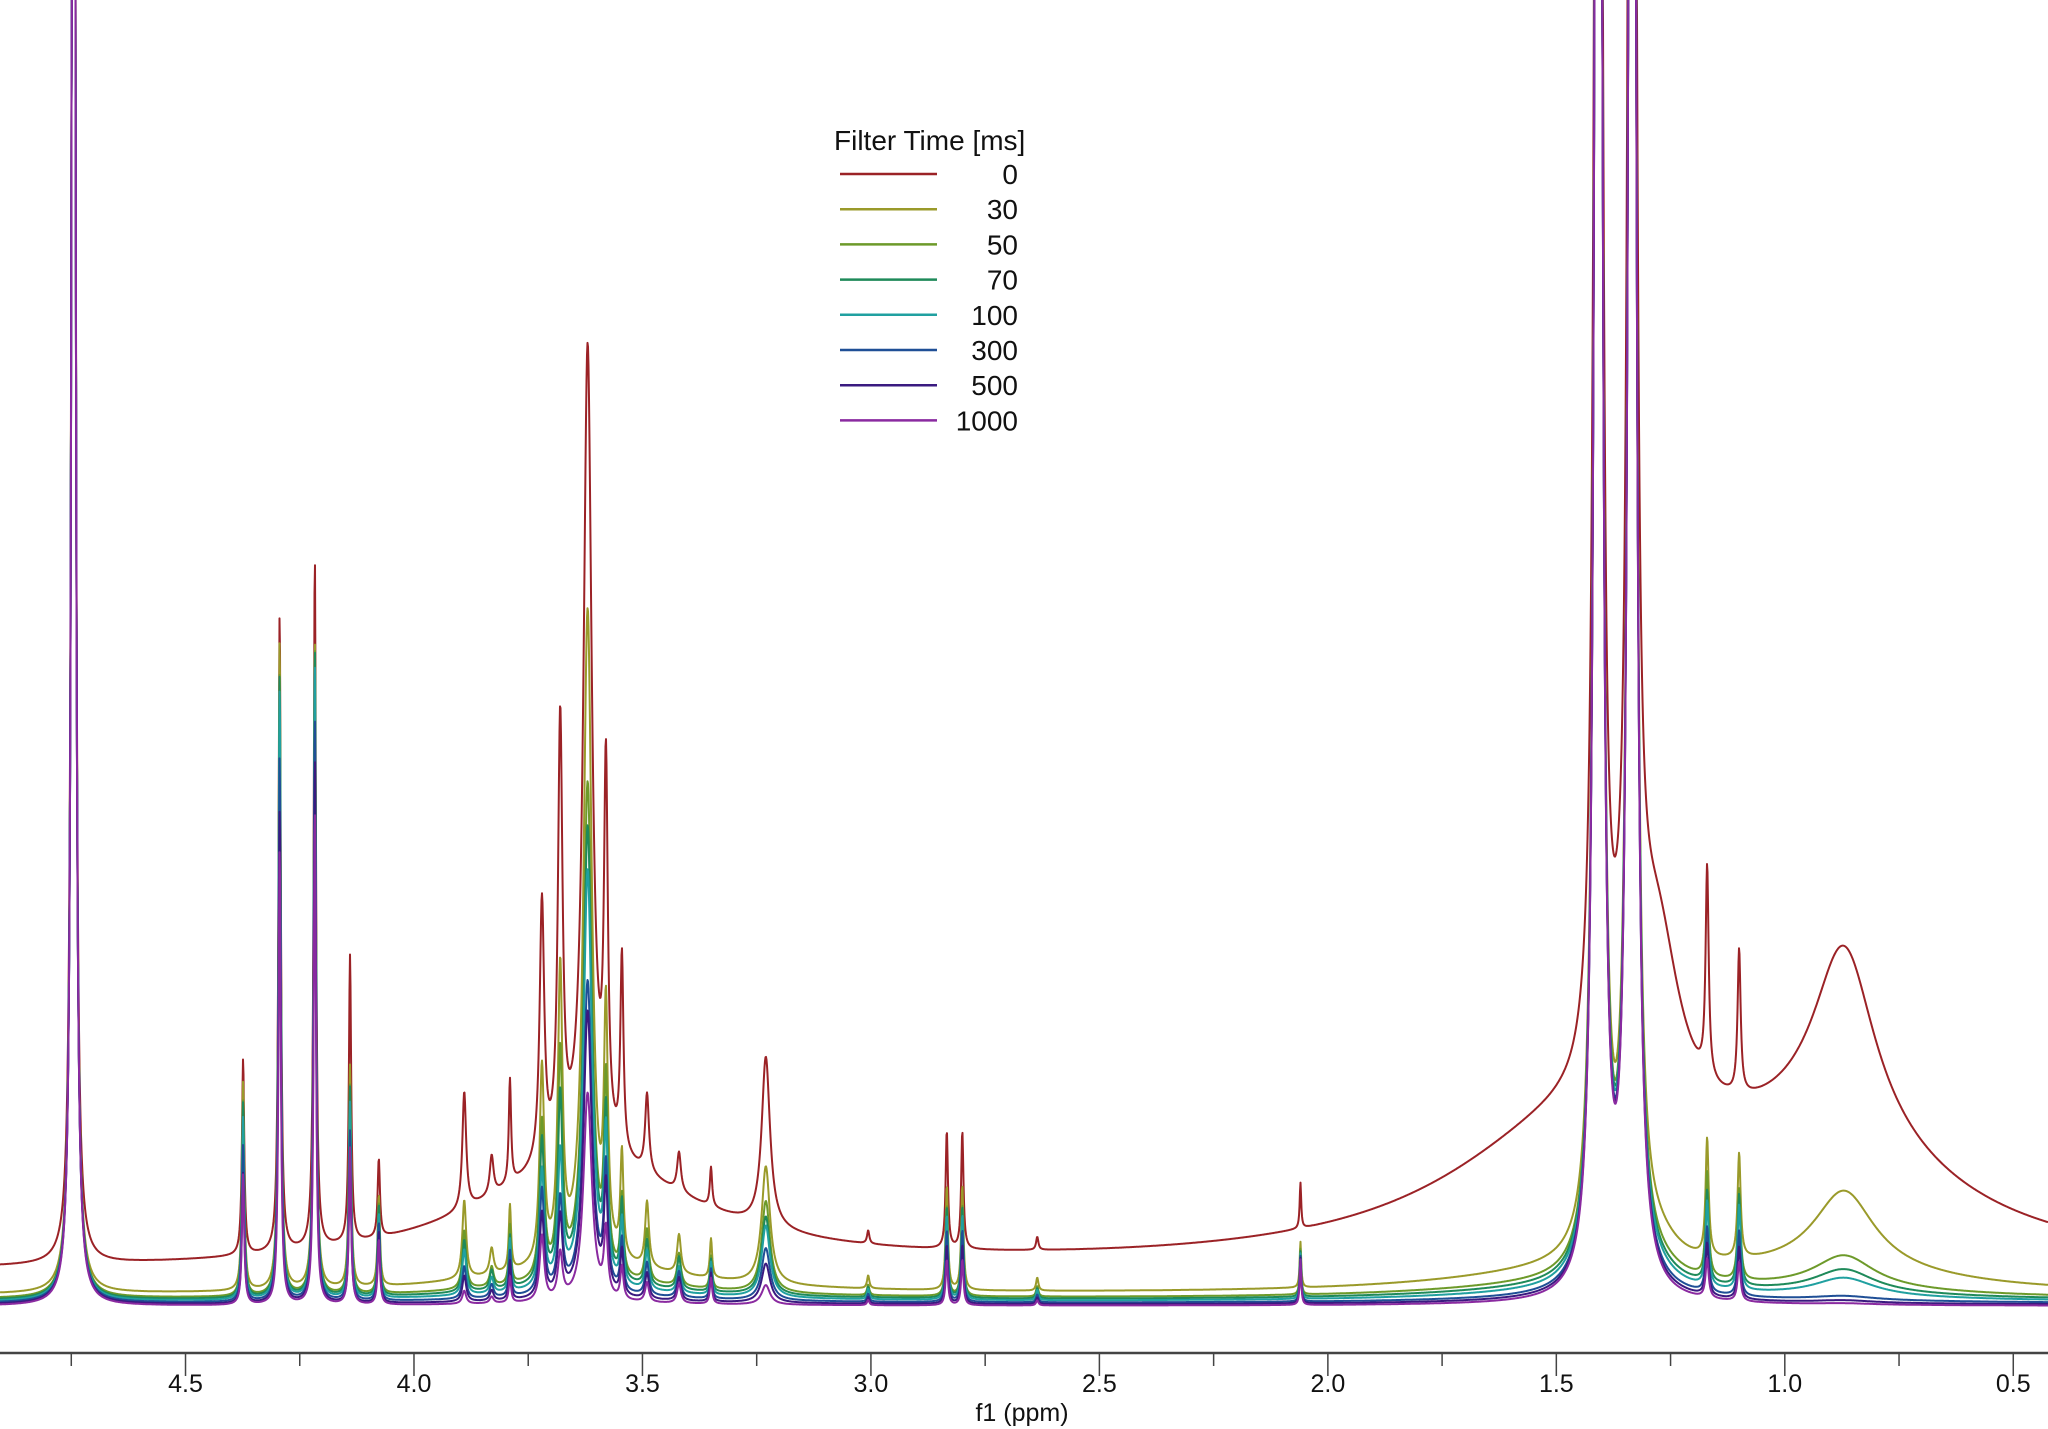 This screenshot has width=2048, height=1429. Describe the element at coordinates (1002, 244) in the screenshot. I see `legend-label-50: 50` at that location.